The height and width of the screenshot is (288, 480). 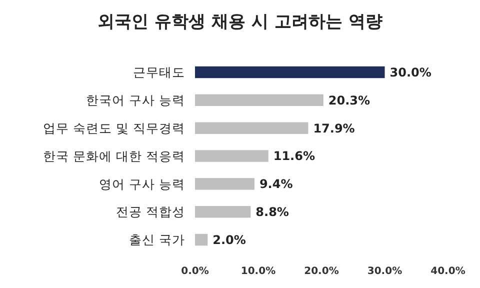 What do you see at coordinates (276, 184) in the screenshot?
I see `data-label: 9.4%` at bounding box center [276, 184].